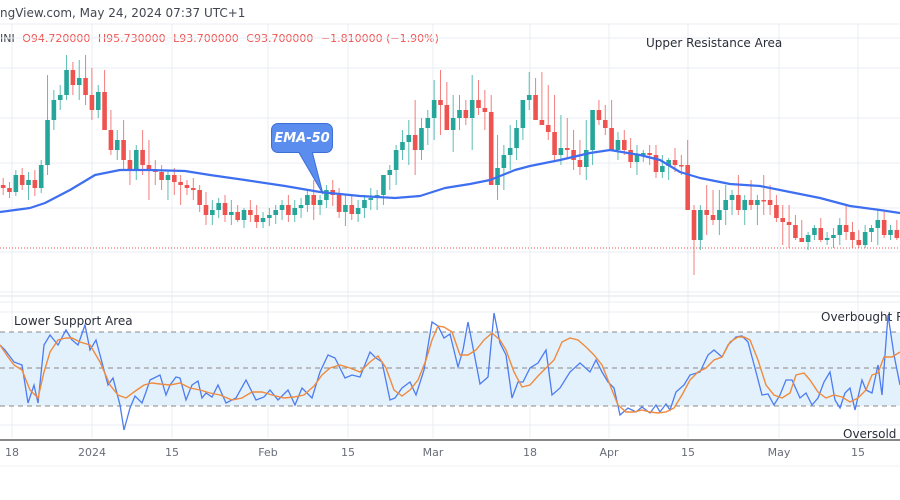  What do you see at coordinates (433, 452) in the screenshot?
I see `time-axis-tick-label: Mar` at bounding box center [433, 452].